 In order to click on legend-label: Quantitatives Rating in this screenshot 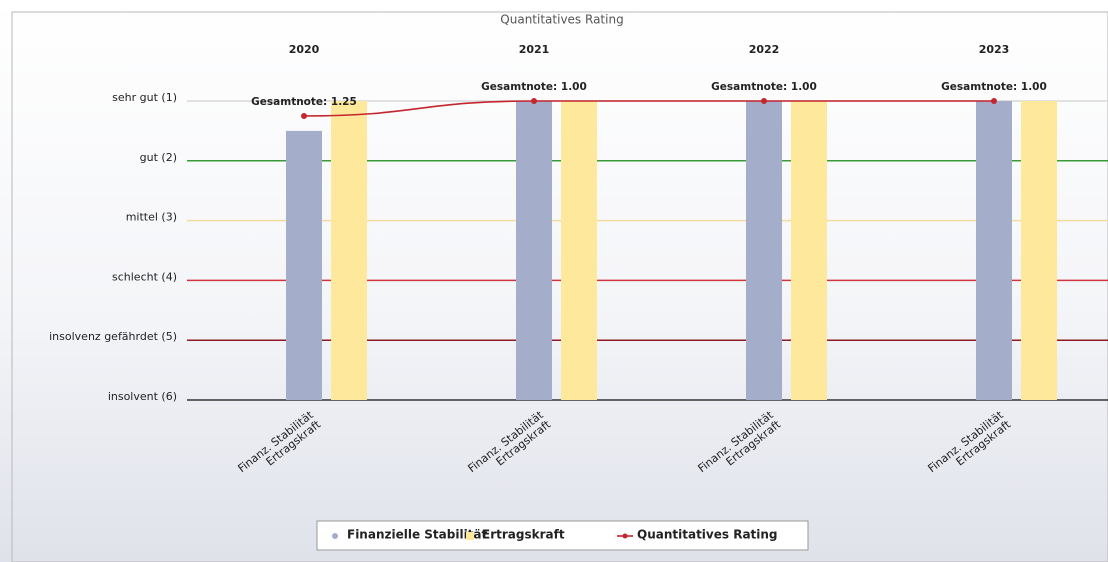, I will do `click(707, 535)`.